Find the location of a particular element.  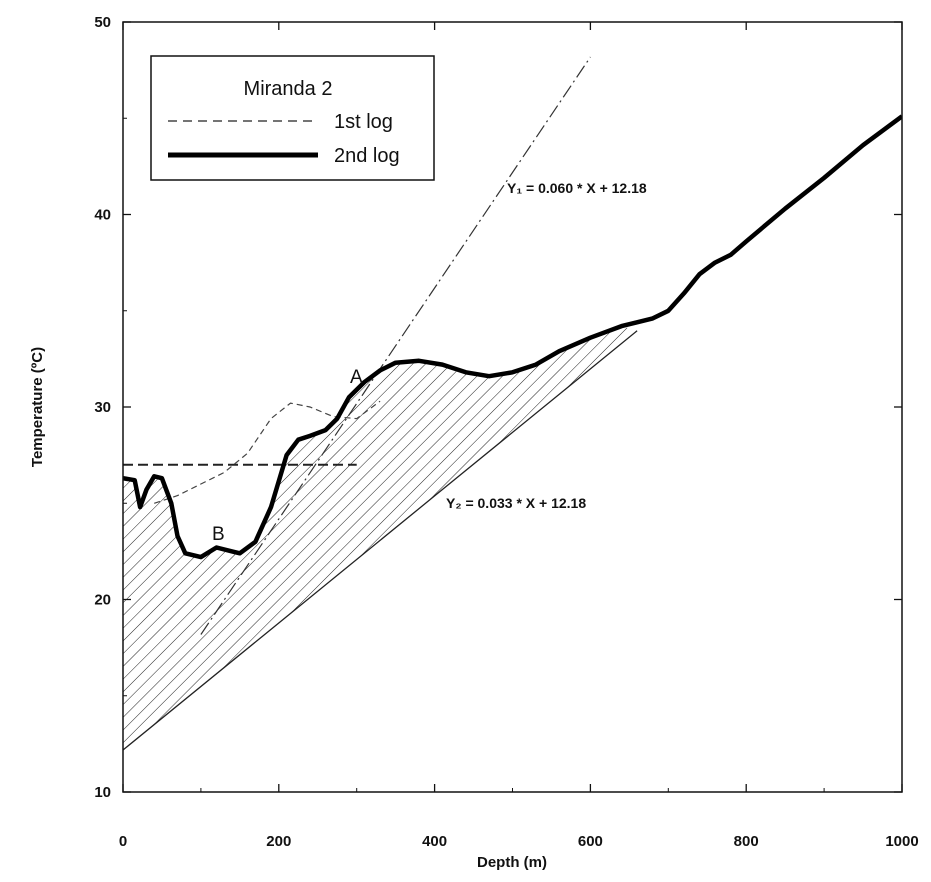

x-tick-label: 1000 is located at coordinates (901, 841).